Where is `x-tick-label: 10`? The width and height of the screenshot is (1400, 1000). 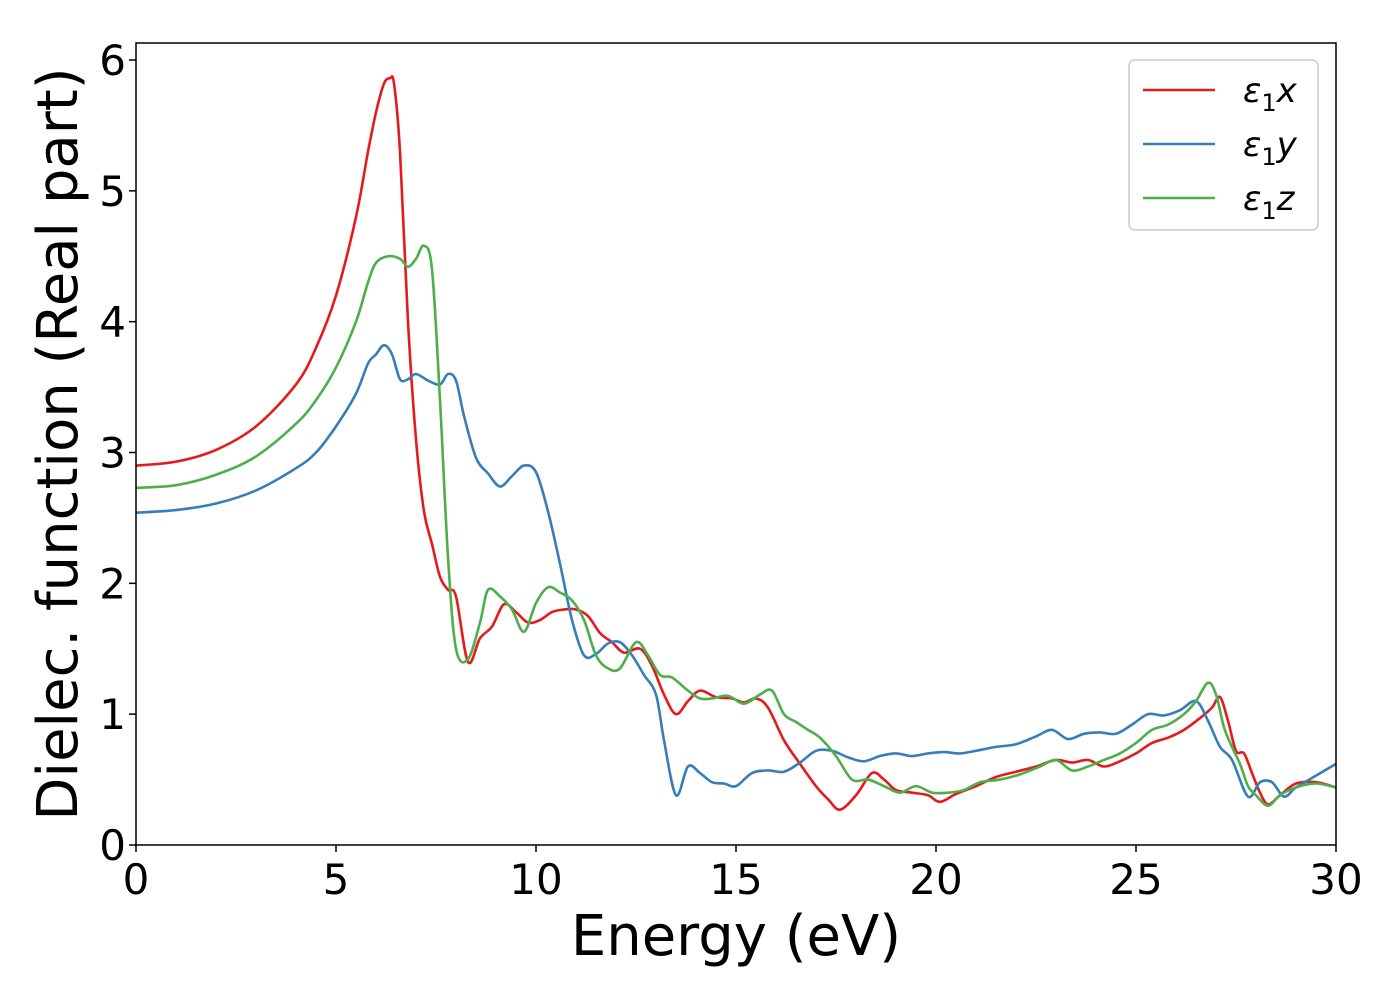
x-tick-label: 10 is located at coordinates (535, 879).